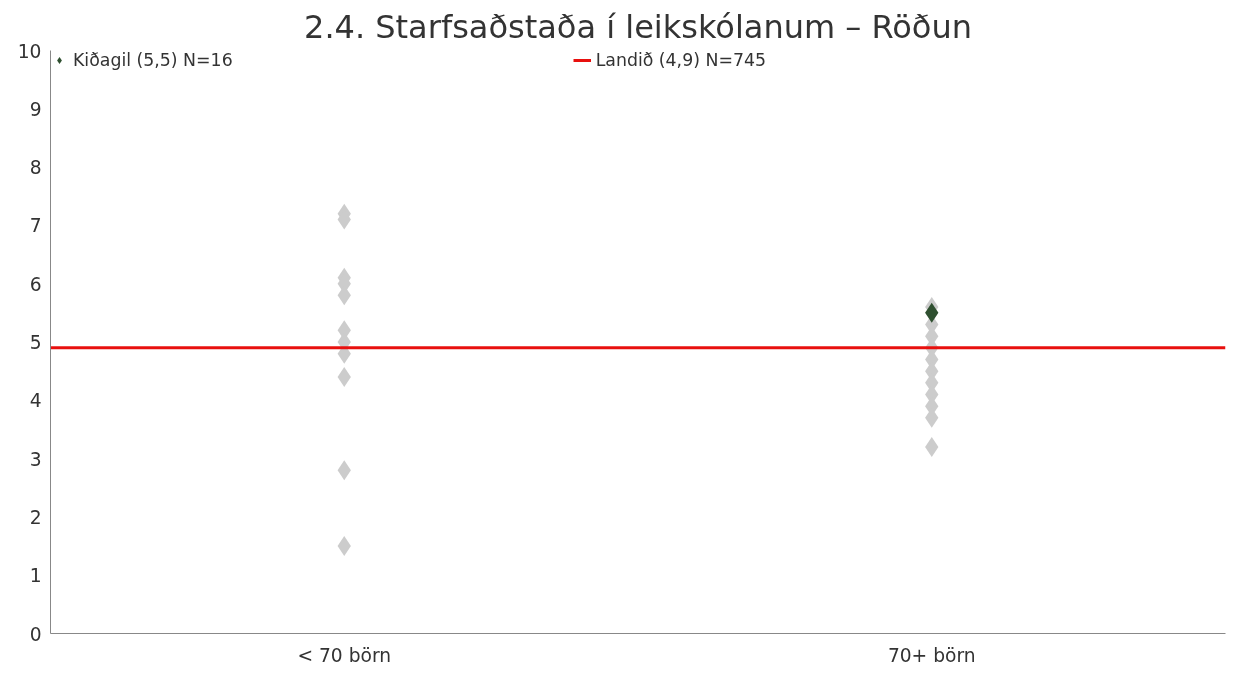  What do you see at coordinates (35, 459) in the screenshot?
I see `y-tick-label: 3` at bounding box center [35, 459].